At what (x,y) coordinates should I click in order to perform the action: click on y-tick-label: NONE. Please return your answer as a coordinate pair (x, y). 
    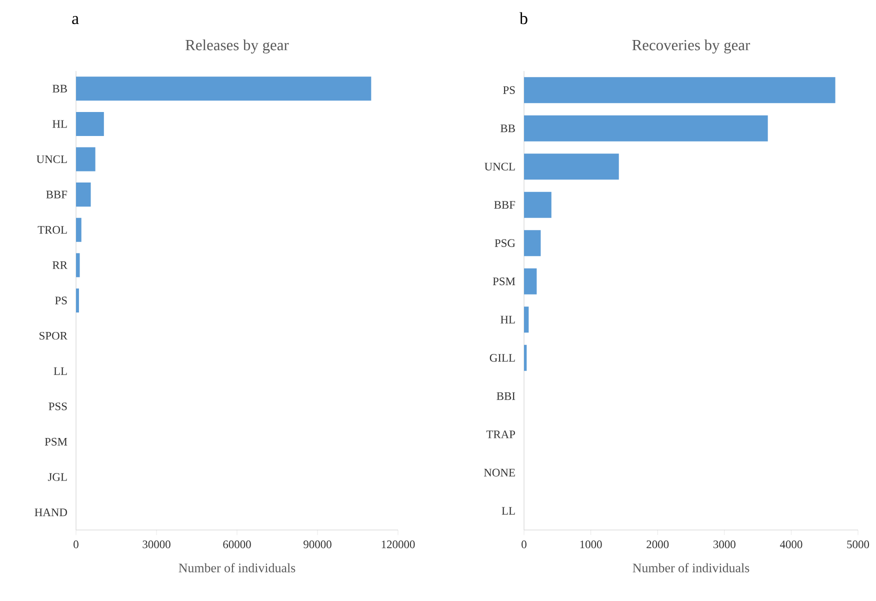
    Looking at the image, I should click on (499, 472).